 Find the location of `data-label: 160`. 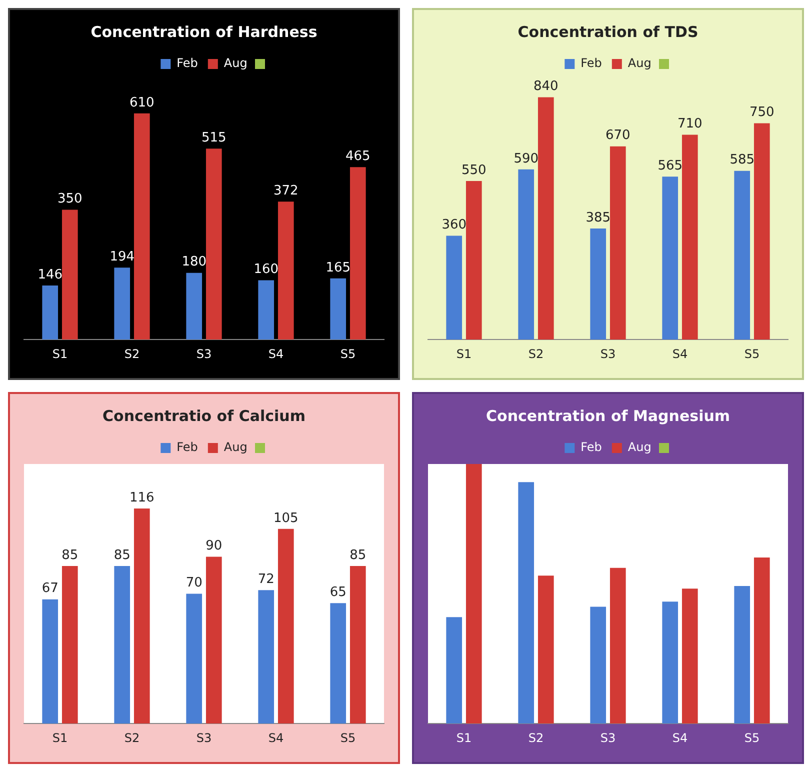

data-label: 160 is located at coordinates (266, 270).